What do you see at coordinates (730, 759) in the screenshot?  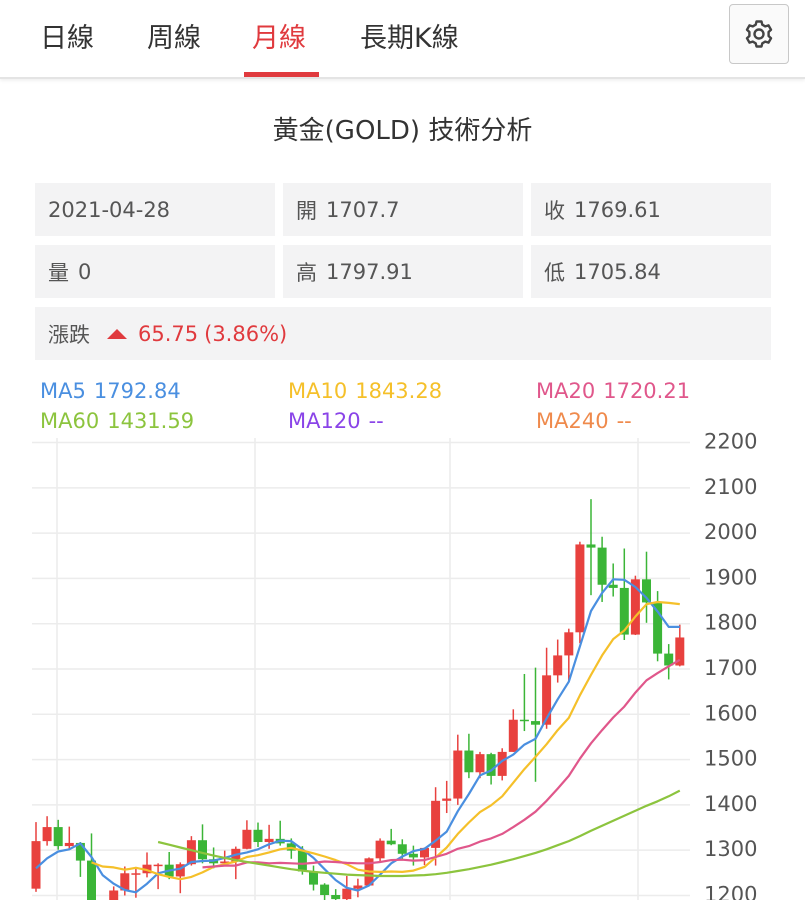 I see `y-tick-label: 1500` at bounding box center [730, 759].